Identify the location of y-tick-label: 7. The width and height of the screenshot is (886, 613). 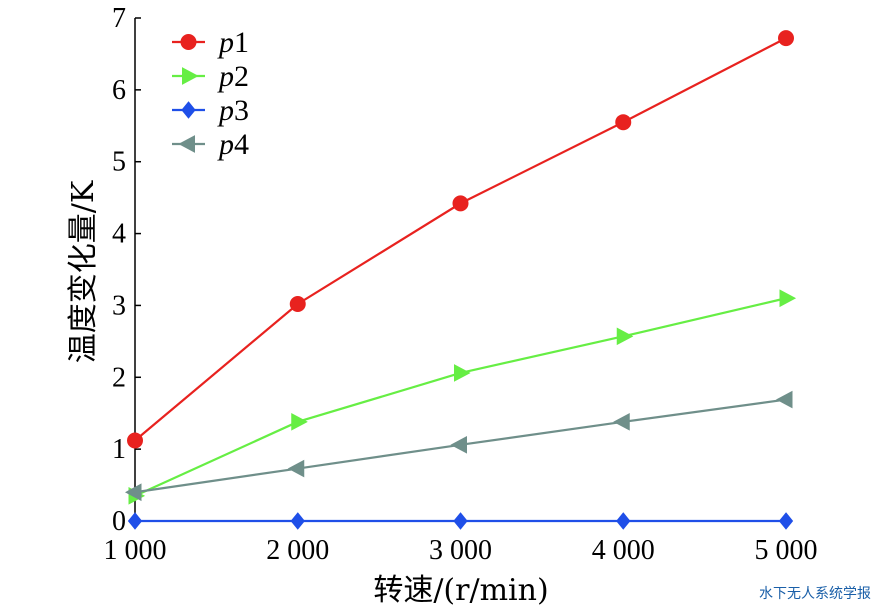
(119, 18).